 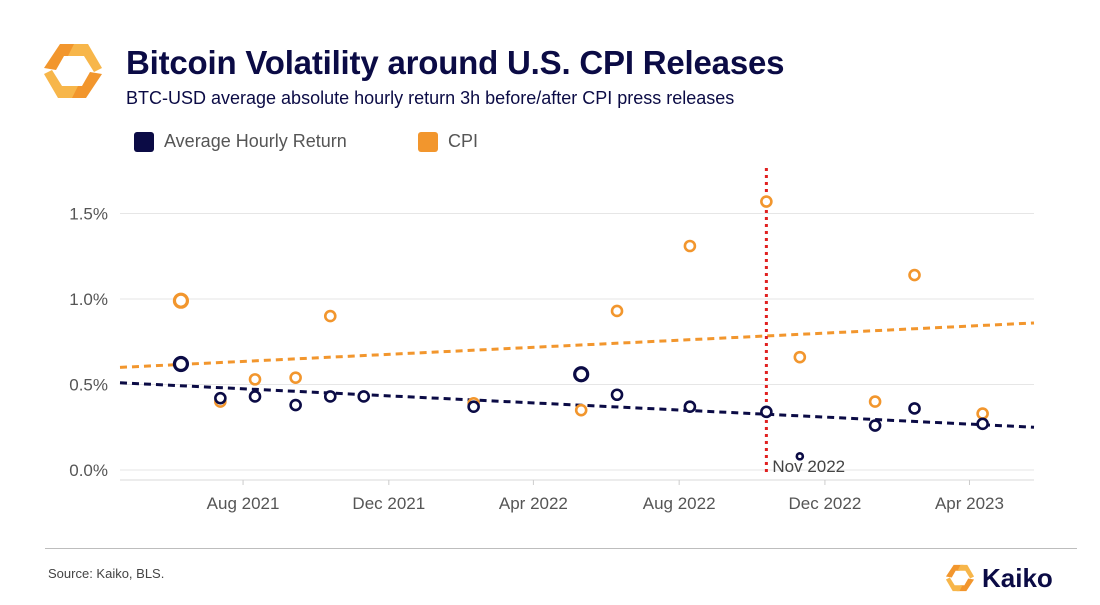 I want to click on legend-item-cpi: CPI, so click(x=448, y=141).